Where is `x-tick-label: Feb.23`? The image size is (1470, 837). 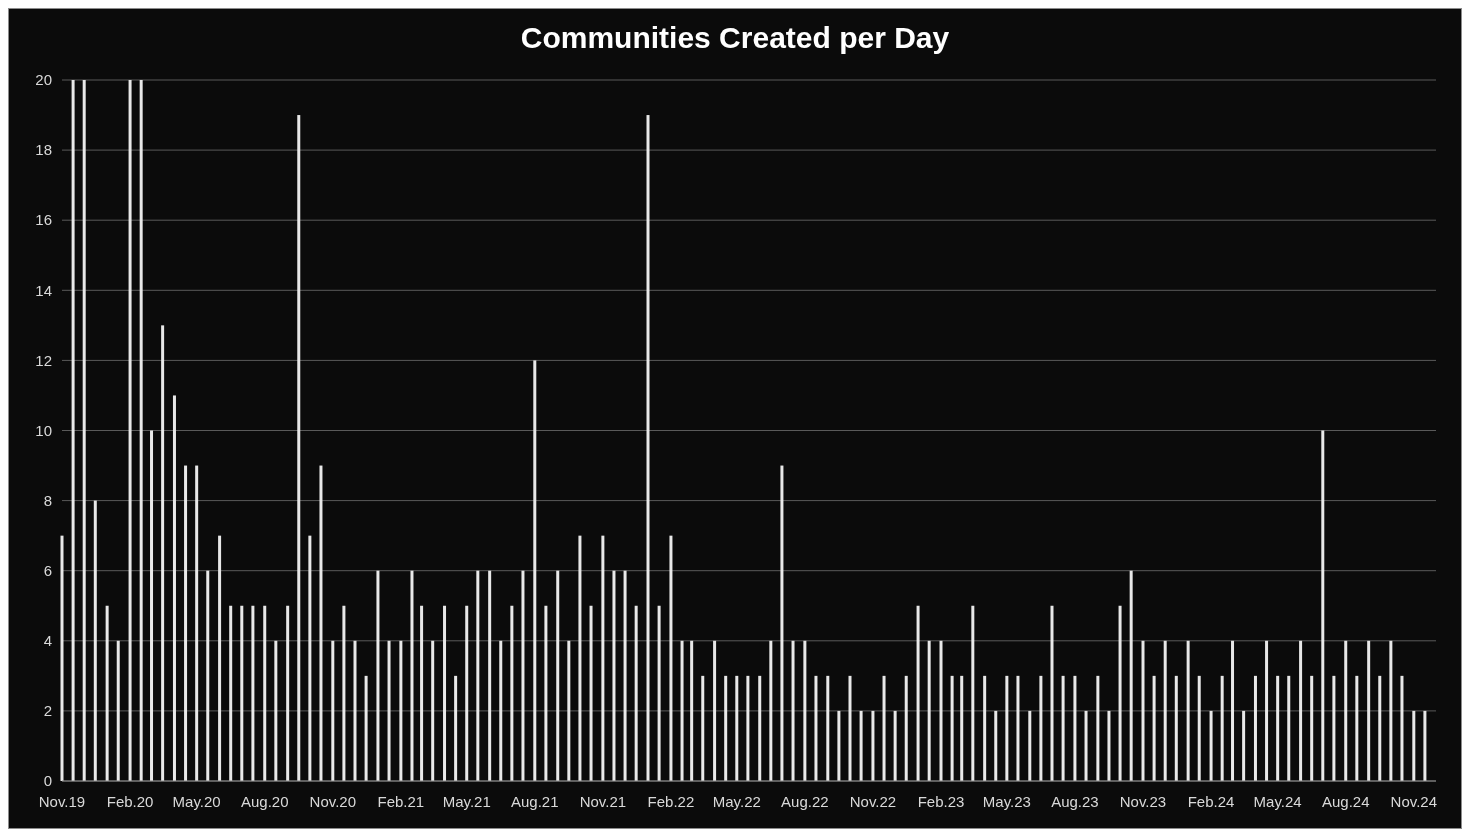 x-tick-label: Feb.23 is located at coordinates (941, 801).